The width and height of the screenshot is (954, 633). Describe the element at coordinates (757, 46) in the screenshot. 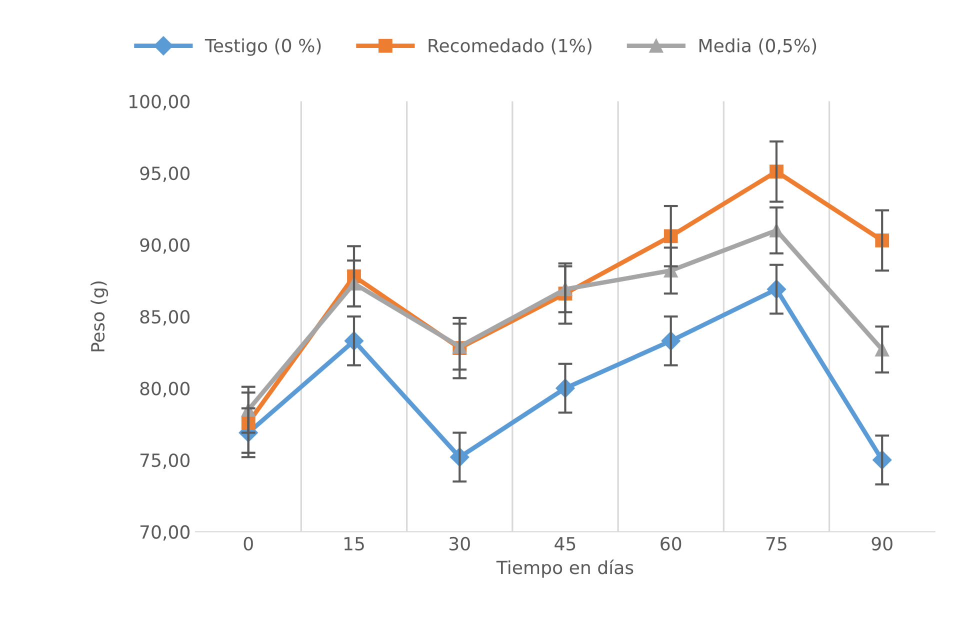

I see `legend-label: Media (0,5%)` at that location.